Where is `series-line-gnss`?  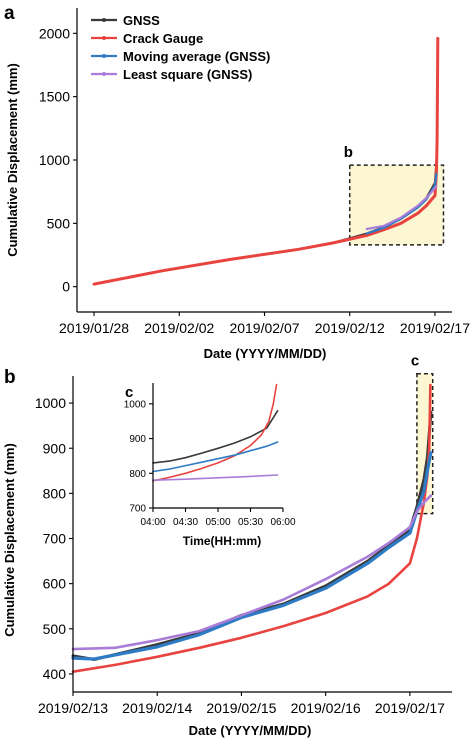 series-line-gnss is located at coordinates (215, 436).